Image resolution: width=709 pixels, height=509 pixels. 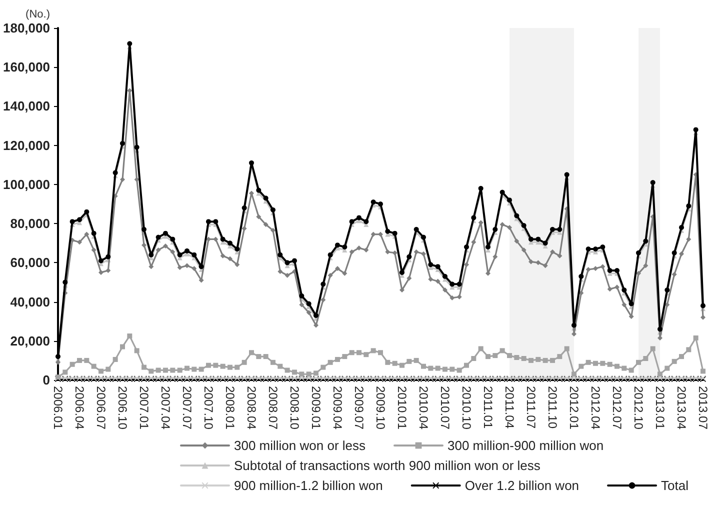 I want to click on x-tick-label: 2012.07, so click(x=617, y=408).